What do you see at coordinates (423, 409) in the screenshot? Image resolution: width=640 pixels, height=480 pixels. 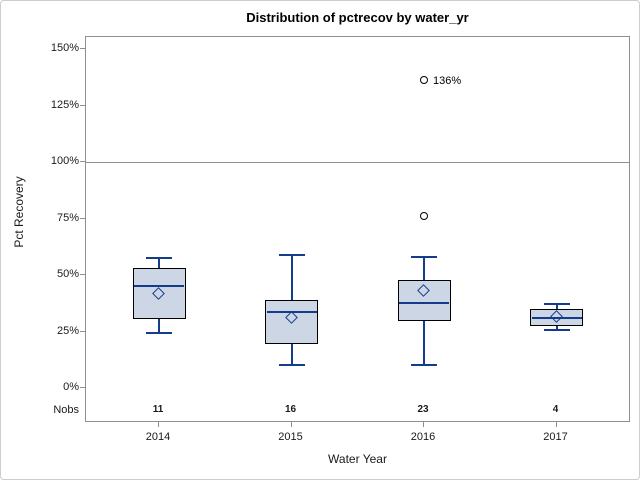 I see `nobs-value: 23` at bounding box center [423, 409].